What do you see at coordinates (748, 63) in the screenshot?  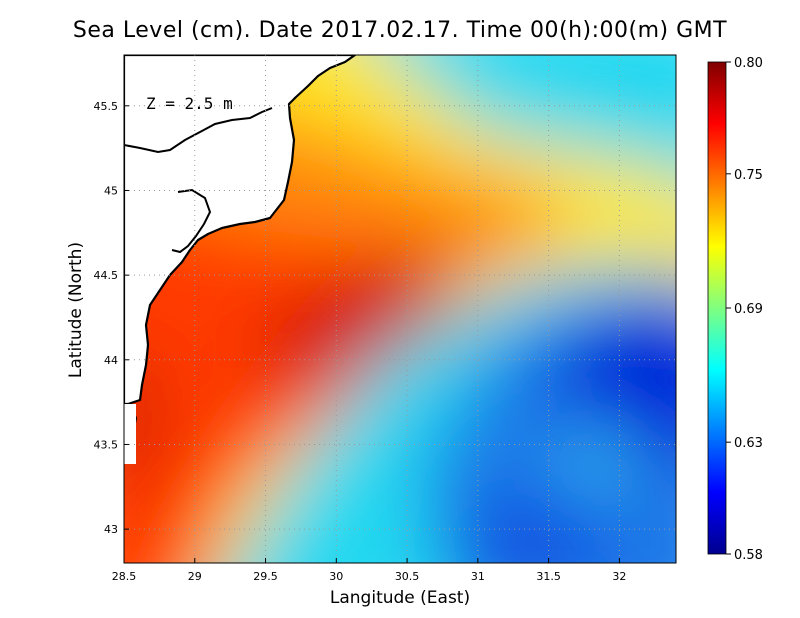 I see `colorbar-tick-label: 0.80` at bounding box center [748, 63].